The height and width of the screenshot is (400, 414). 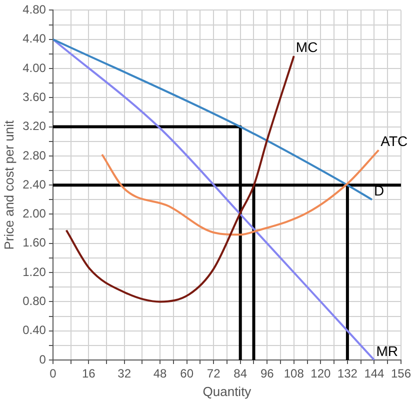 What do you see at coordinates (34, 67) in the screenshot?
I see `y-tick-label: 4.00` at bounding box center [34, 67].